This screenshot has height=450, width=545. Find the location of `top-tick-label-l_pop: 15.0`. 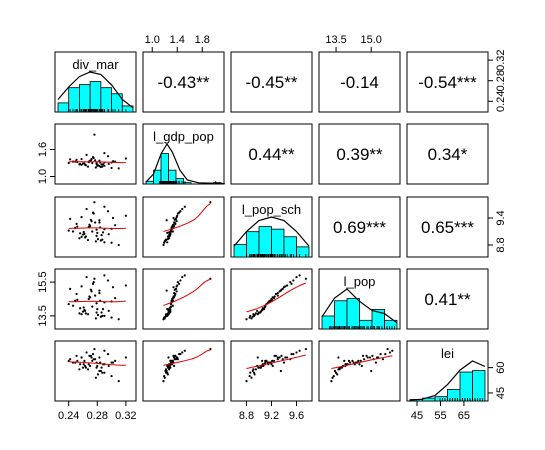

top-tick-label-l_pop: 15.0 is located at coordinates (371, 40).